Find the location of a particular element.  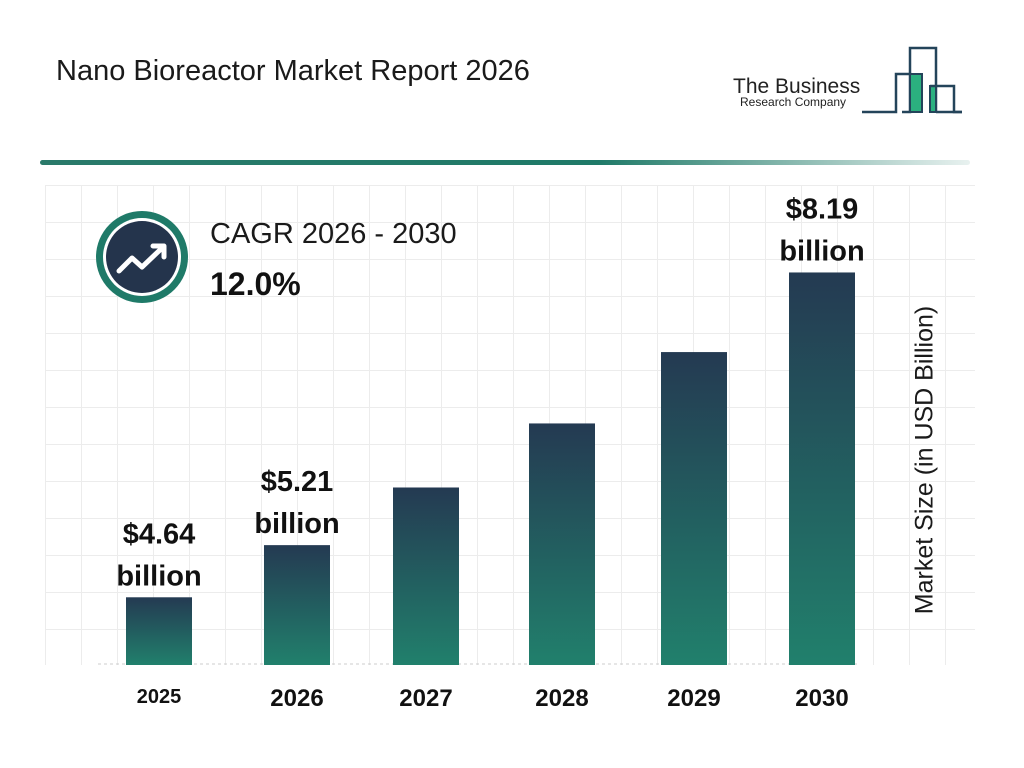

x-tick-label: 2029 is located at coordinates (693, 698).